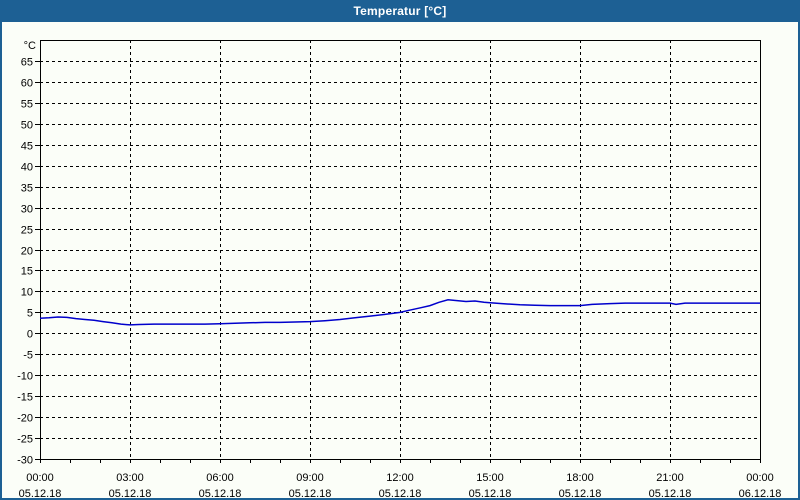  I want to click on y-axis-tick-label: 20, so click(27, 252).